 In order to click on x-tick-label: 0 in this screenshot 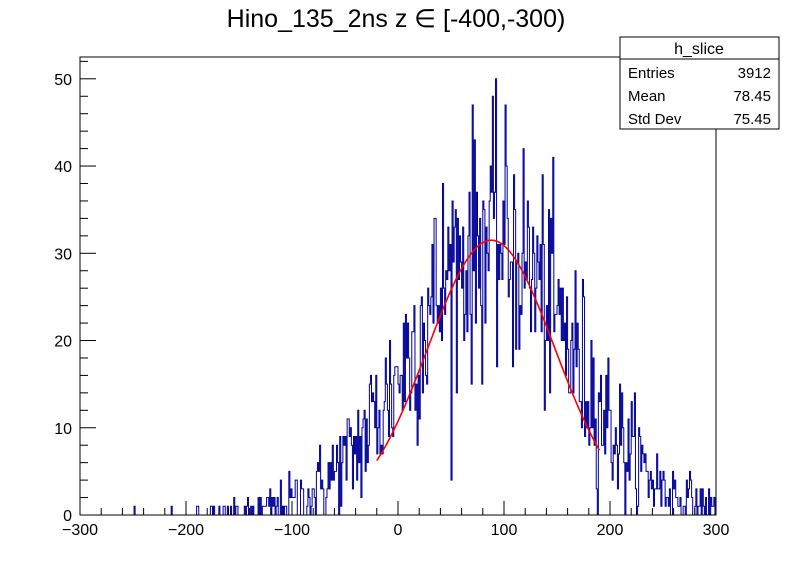, I will do `click(398, 530)`.